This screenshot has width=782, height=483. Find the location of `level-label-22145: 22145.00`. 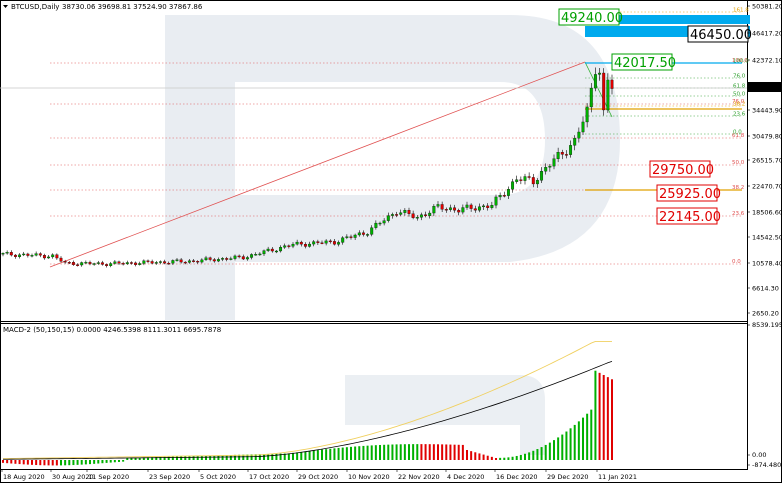

level-label-22145: 22145.00 is located at coordinates (688, 216).